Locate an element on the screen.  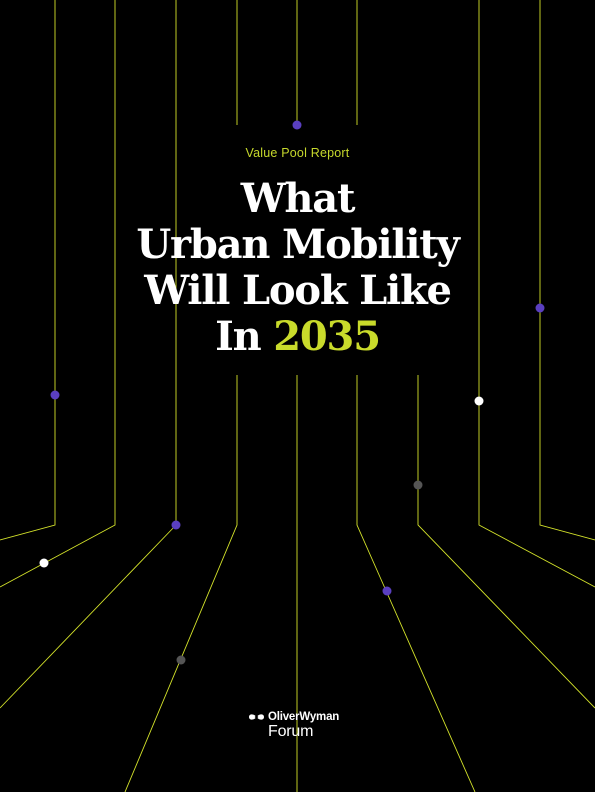
title-line-1: What is located at coordinates (298, 198).